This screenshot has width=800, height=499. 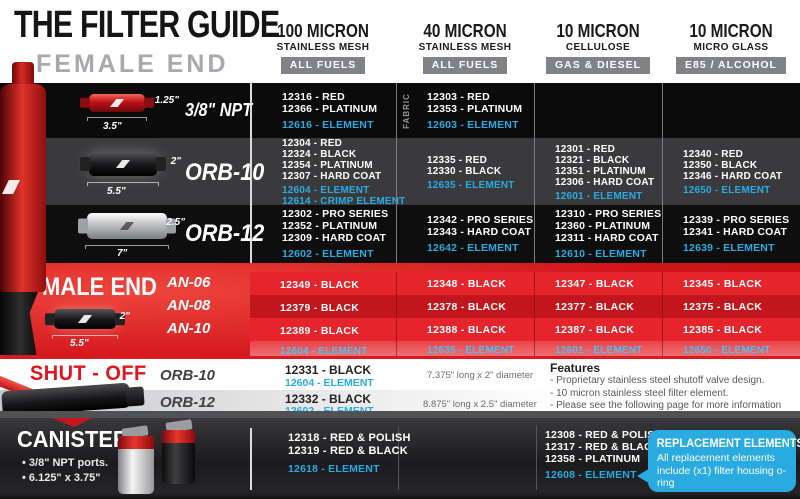 What do you see at coordinates (467, 329) in the screenshot?
I see `part-number: 12388 - BLACK` at bounding box center [467, 329].